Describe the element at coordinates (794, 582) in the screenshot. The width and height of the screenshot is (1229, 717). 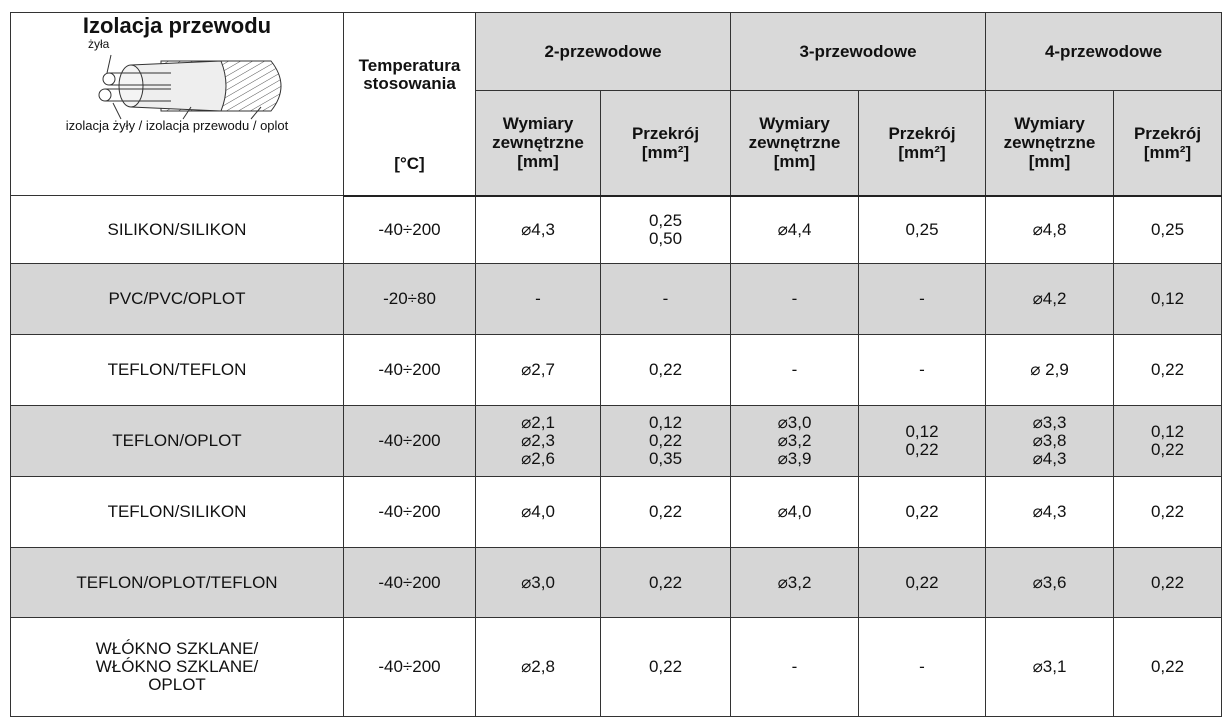
I see `table-cell: ⌀3,2` at that location.